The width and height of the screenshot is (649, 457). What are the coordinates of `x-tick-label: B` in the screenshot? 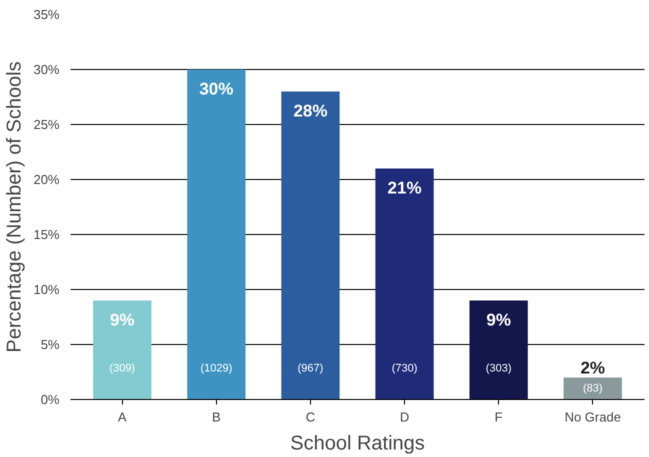 It's located at (216, 417).